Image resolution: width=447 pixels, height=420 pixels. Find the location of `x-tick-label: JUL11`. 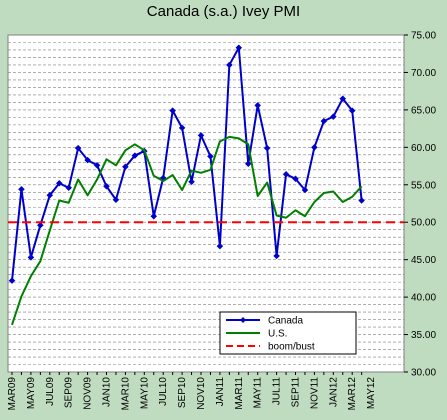

x-tick-label: JUL11 is located at coordinates (277, 391).